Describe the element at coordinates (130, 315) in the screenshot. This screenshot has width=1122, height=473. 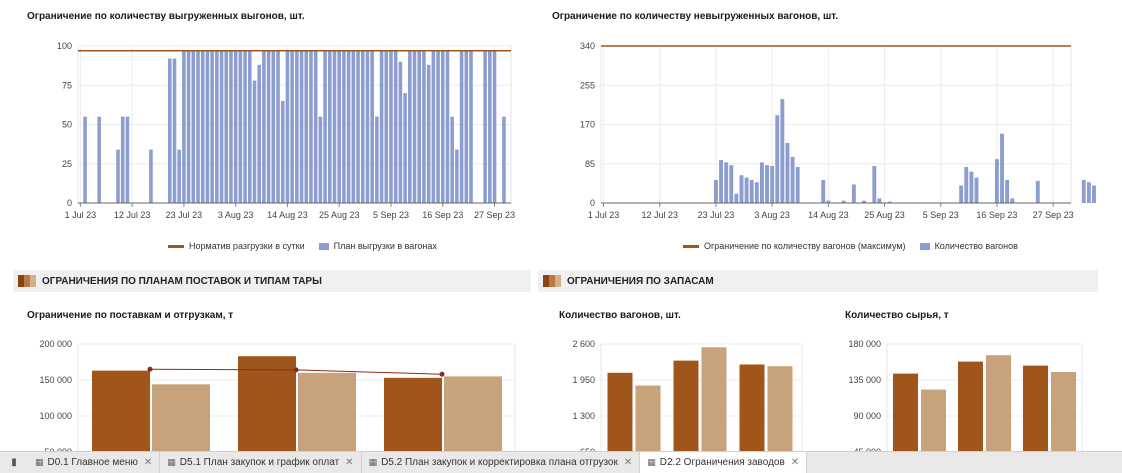
I see `chart-title-supply: Ограничение по поставкам и отгрузкам, т` at that location.